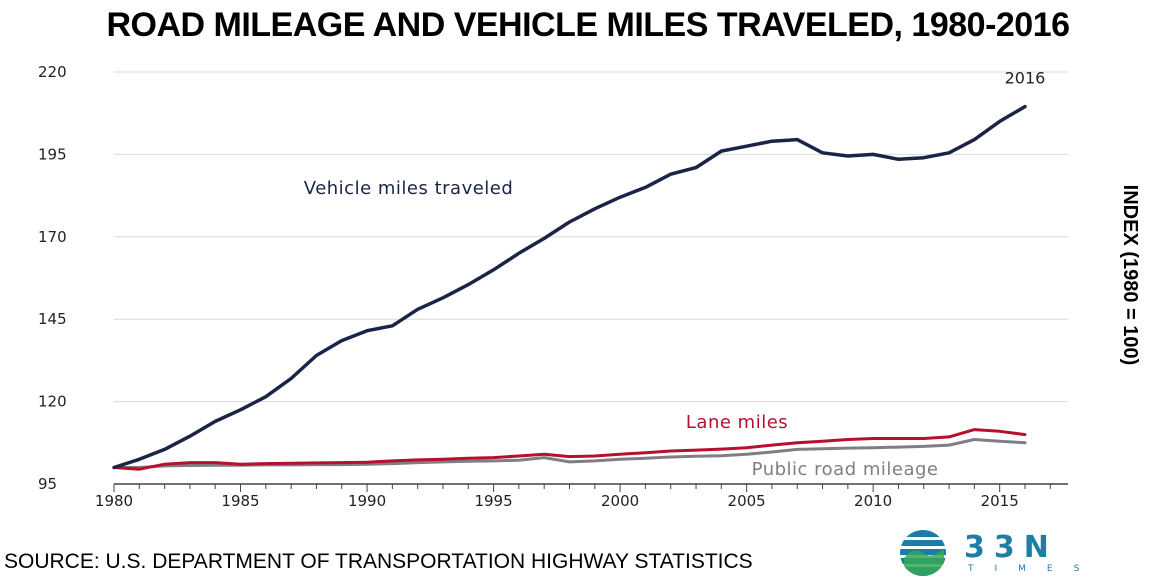 Image resolution: width=1176 pixels, height=583 pixels. What do you see at coordinates (1025, 78) in the screenshot?
I see `annotation-label: 2016` at bounding box center [1025, 78].